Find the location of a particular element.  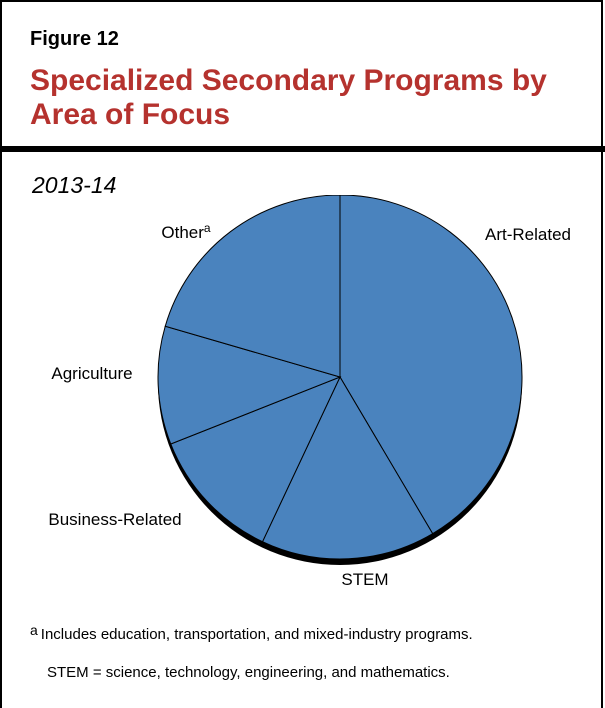

pie-slice-stem is located at coordinates (347, 467).